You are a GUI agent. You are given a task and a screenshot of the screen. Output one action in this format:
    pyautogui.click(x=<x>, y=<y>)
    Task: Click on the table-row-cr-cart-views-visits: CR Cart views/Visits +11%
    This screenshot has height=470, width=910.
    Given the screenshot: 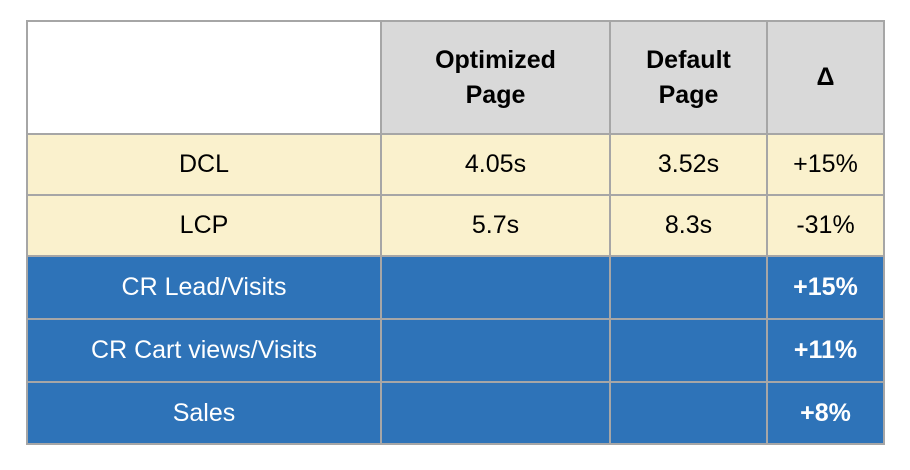 What is the action you would take?
    pyautogui.click(x=455, y=350)
    